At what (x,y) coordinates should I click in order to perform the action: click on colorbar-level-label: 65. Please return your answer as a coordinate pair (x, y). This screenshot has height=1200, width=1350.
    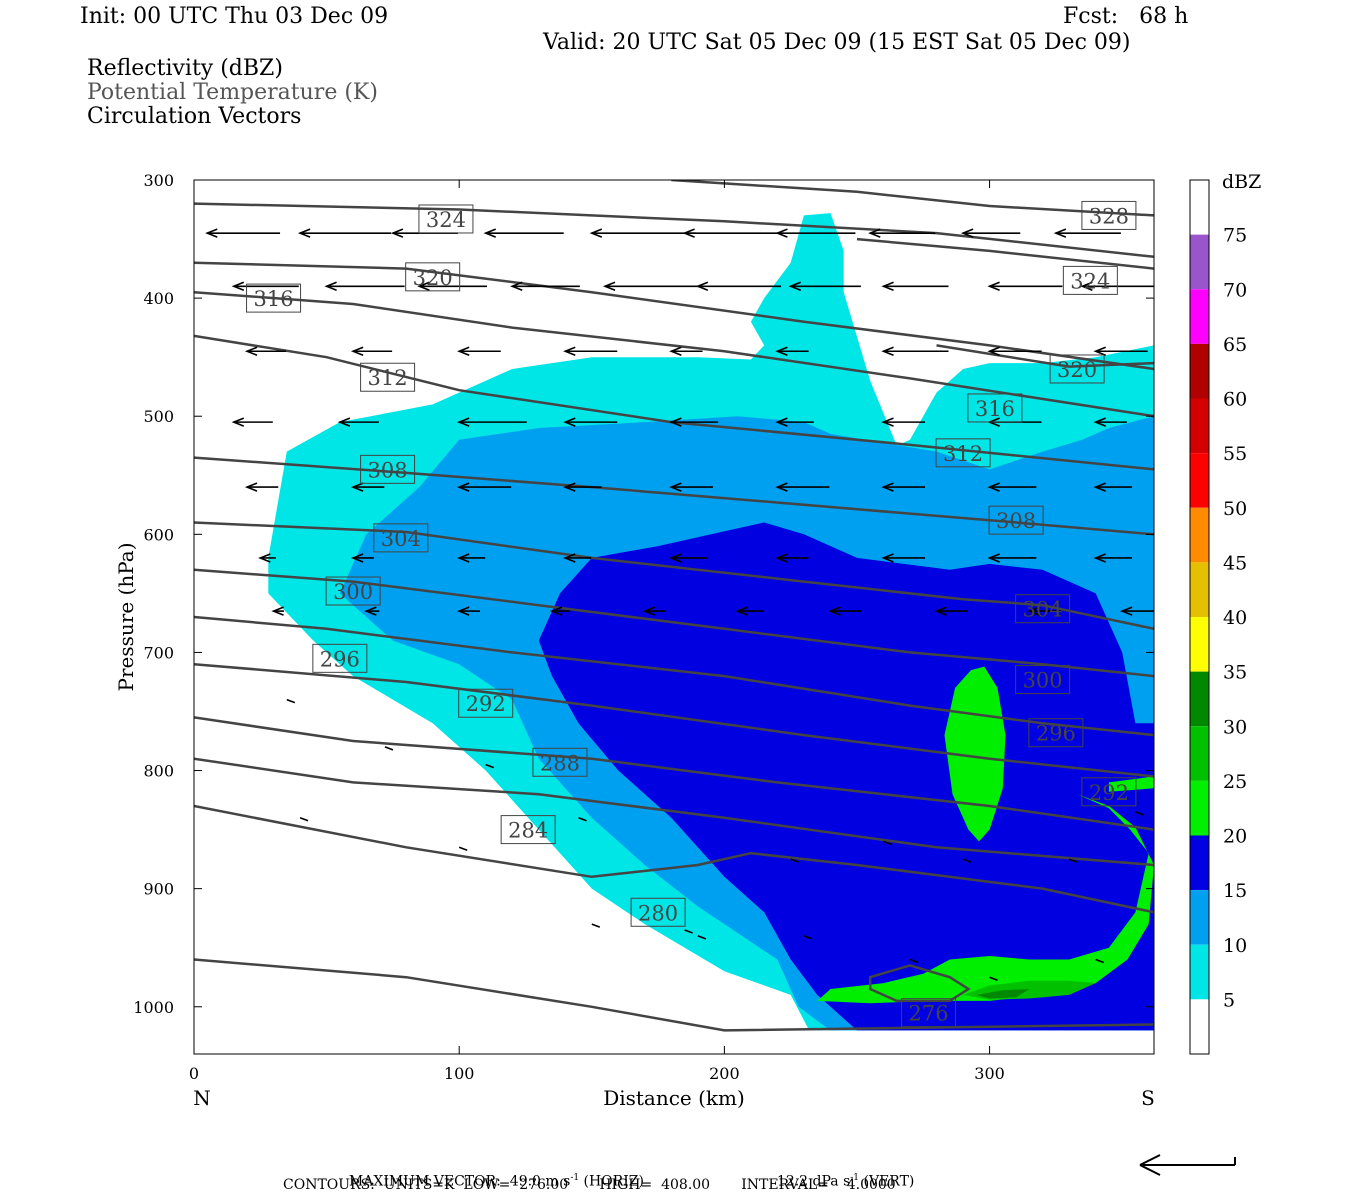
    Looking at the image, I should click on (1235, 345).